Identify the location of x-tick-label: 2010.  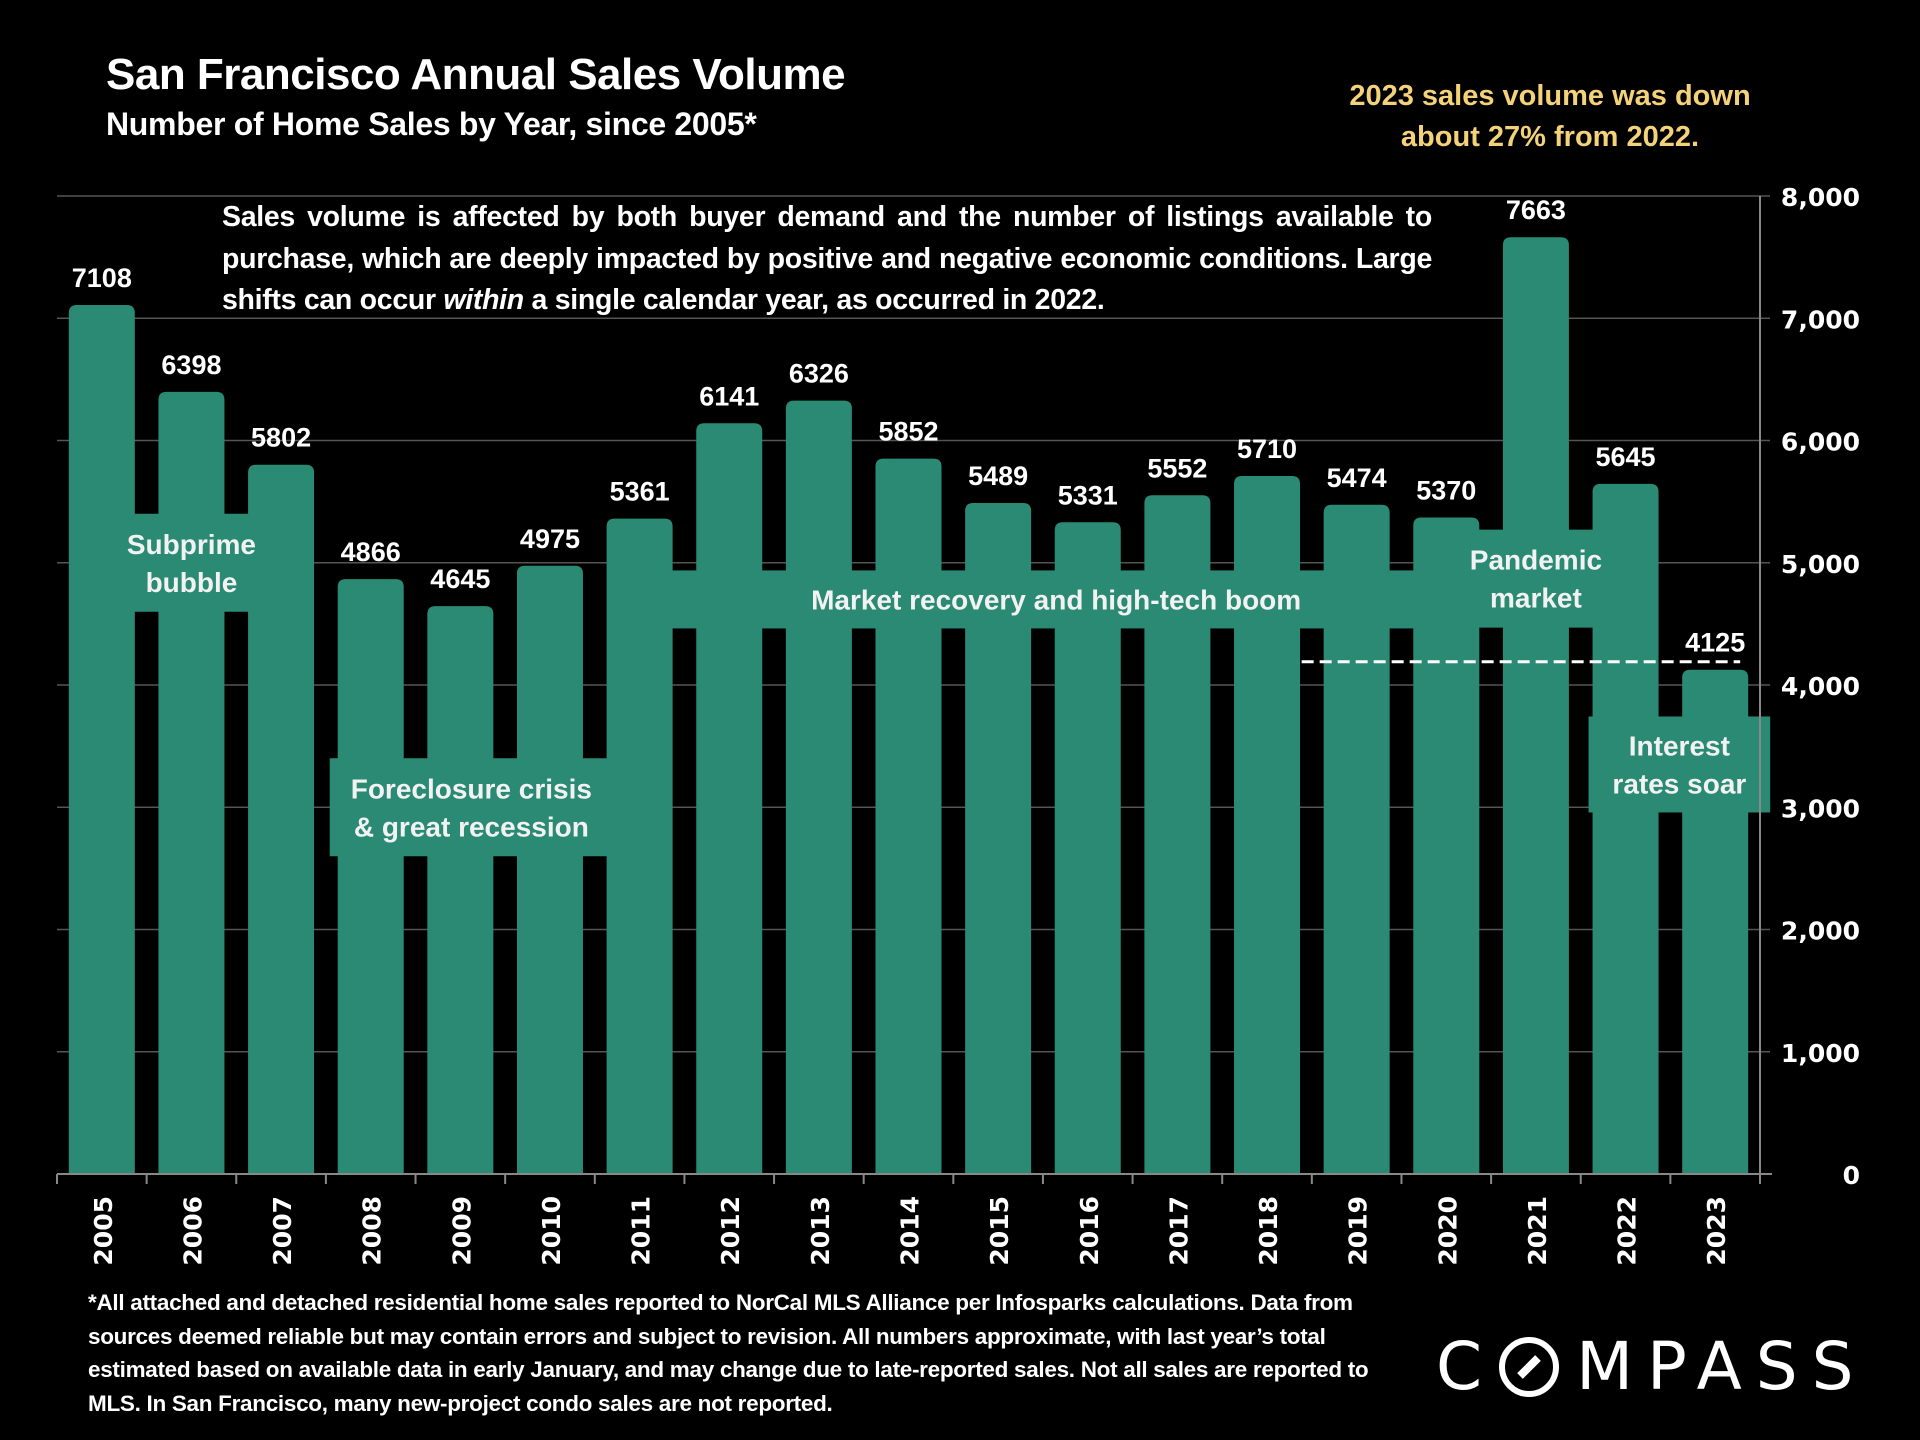
(551, 1231).